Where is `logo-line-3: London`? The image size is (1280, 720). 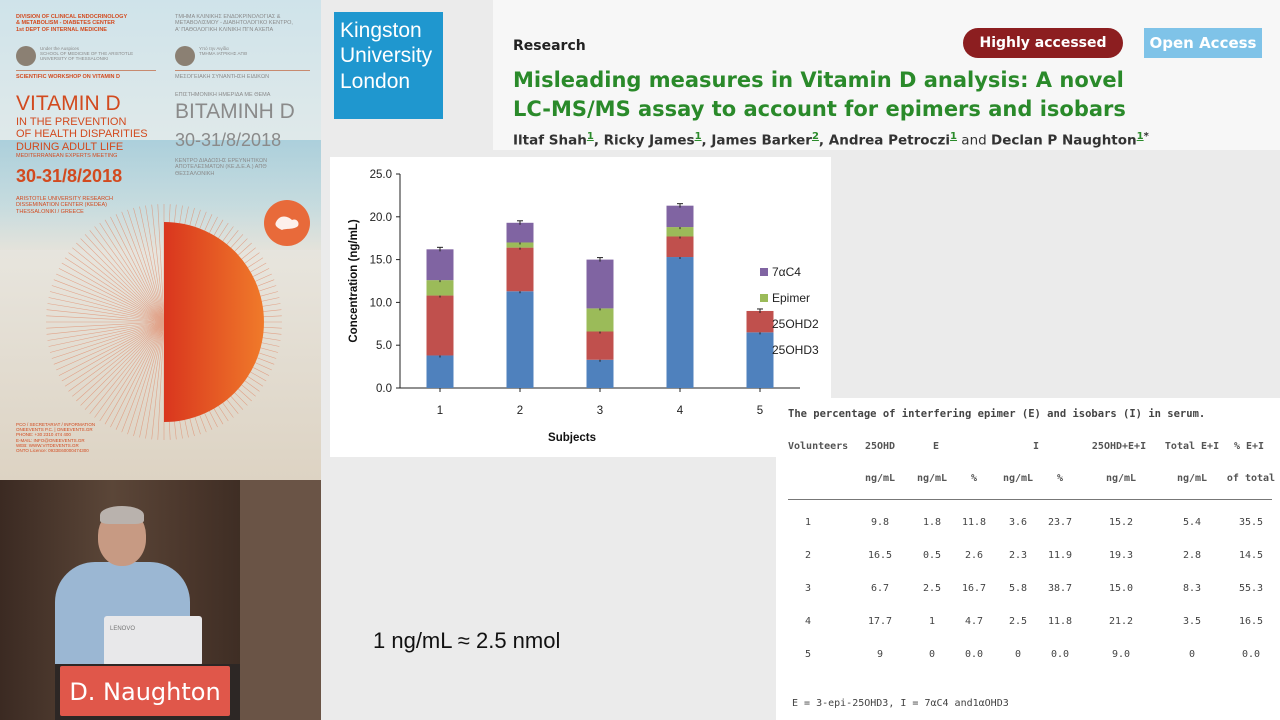
logo-line-3: London is located at coordinates (375, 81).